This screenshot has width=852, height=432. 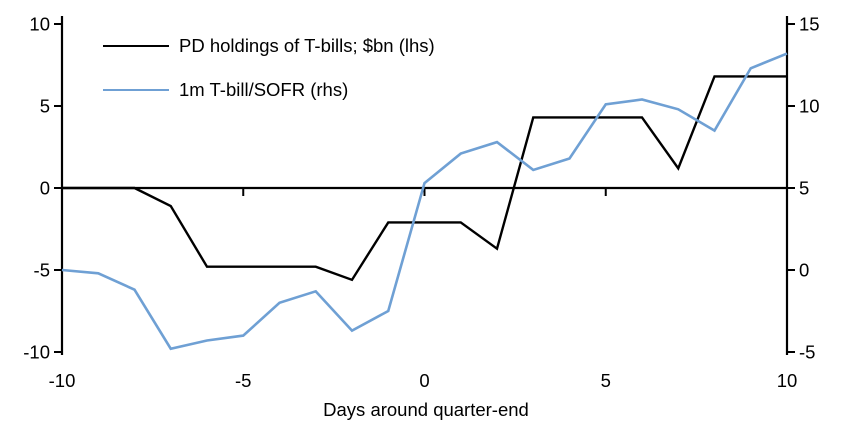 I want to click on legend-label-tbill-sofr: 1m T-bill/SOFR (rhs), so click(x=264, y=89).